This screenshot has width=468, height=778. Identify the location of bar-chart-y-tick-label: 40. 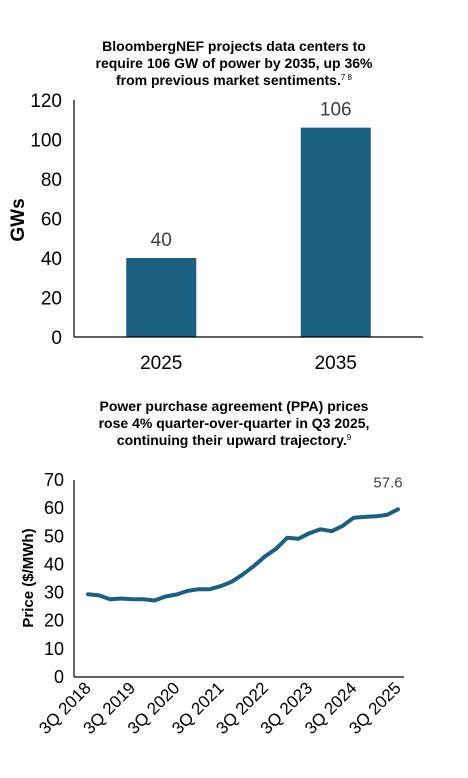
(51, 259).